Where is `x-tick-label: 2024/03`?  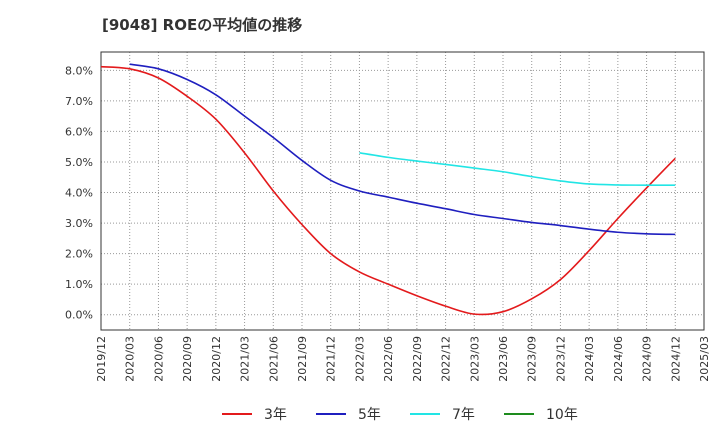 x-tick-label: 2024/03 is located at coordinates (589, 359).